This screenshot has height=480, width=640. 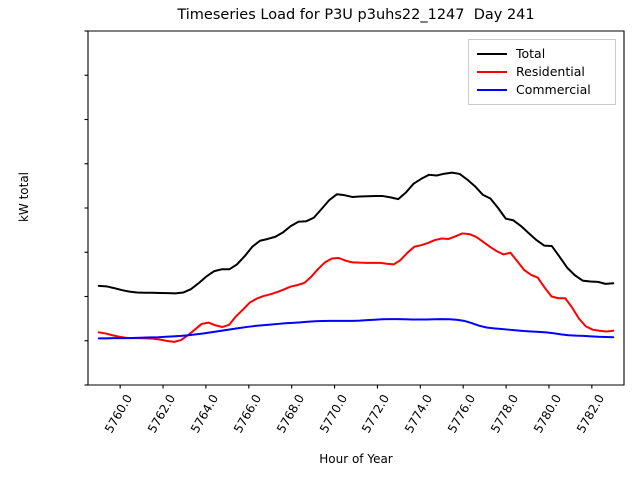 I want to click on legend-label-commercial: Commercial, so click(x=553, y=89).